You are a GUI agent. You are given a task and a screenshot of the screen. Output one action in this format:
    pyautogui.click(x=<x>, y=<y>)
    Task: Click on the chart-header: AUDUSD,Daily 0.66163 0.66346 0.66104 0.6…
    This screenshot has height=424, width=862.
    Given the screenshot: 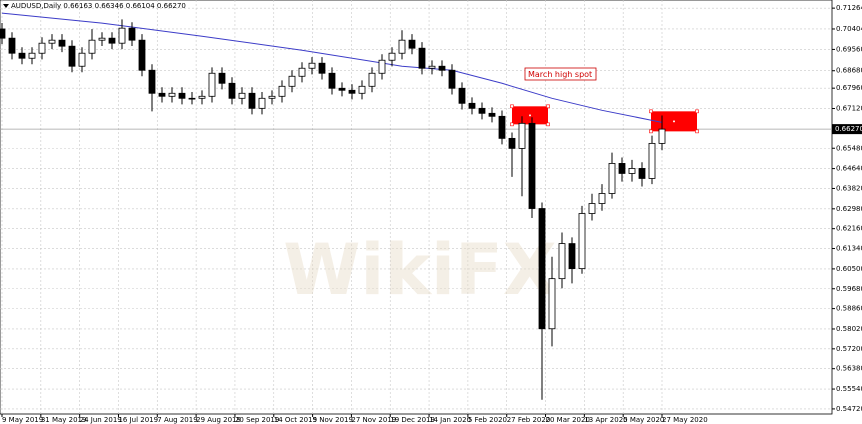 What is the action you would take?
    pyautogui.click(x=98, y=6)
    